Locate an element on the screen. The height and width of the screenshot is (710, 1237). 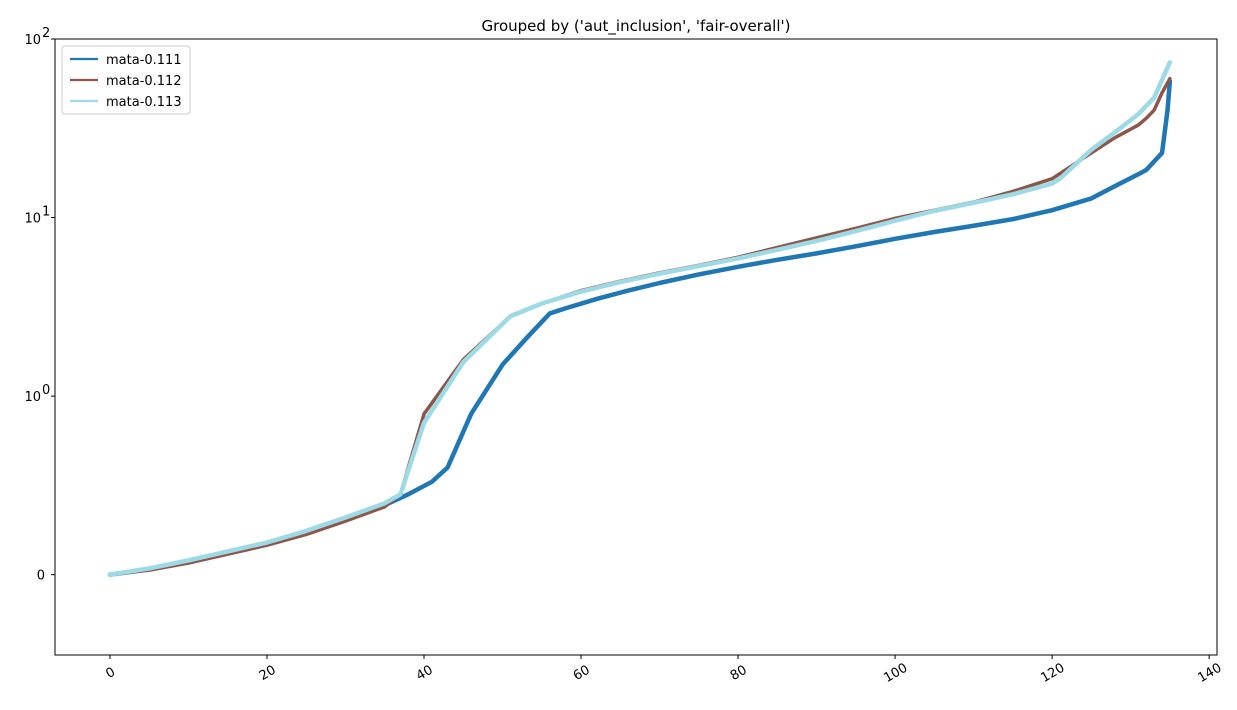
x-tick-label: 40 is located at coordinates (425, 673).